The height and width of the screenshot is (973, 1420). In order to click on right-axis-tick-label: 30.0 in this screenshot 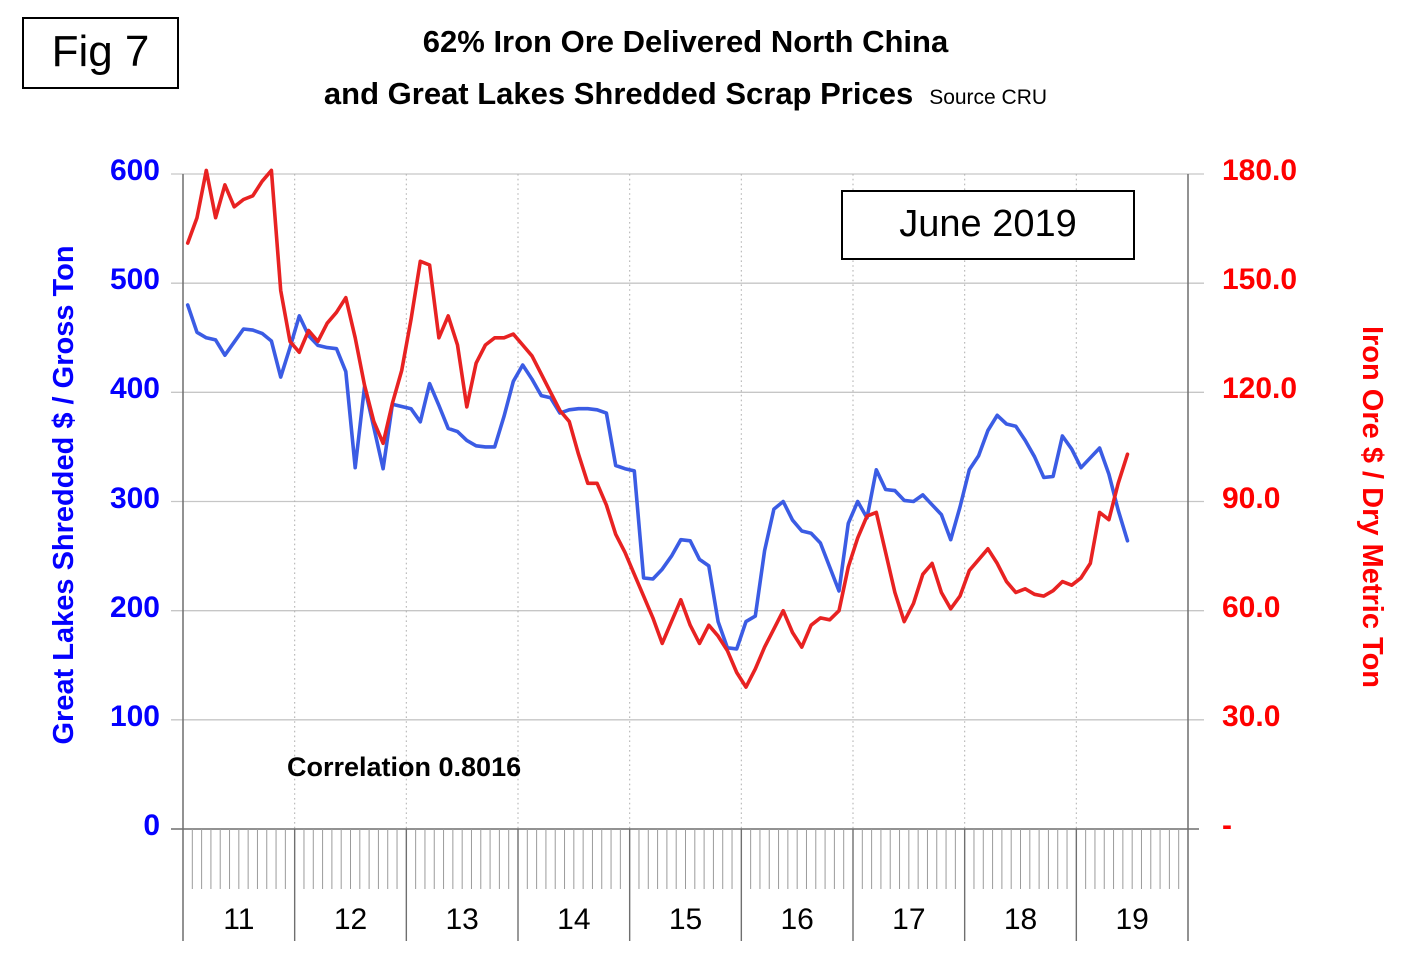, I will do `click(1251, 716)`.